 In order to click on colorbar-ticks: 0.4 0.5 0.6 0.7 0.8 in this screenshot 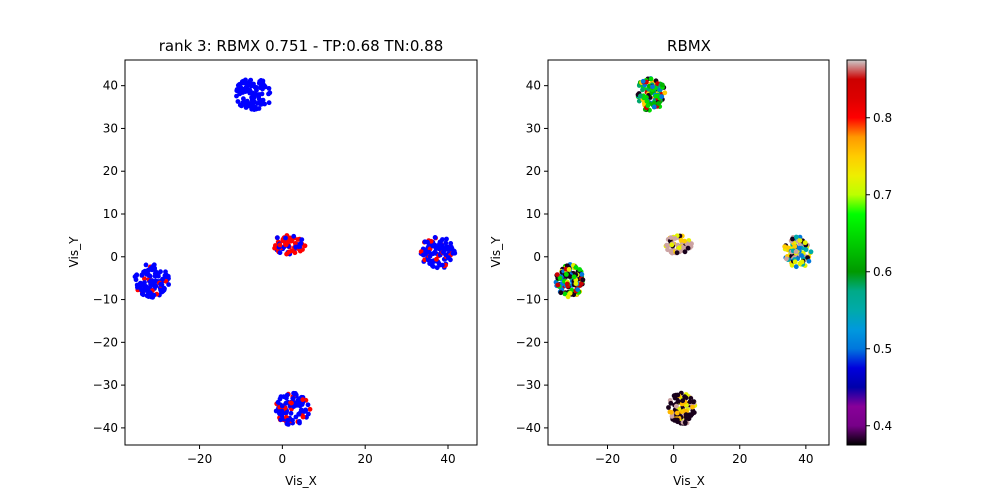, I will do `click(879, 272)`.